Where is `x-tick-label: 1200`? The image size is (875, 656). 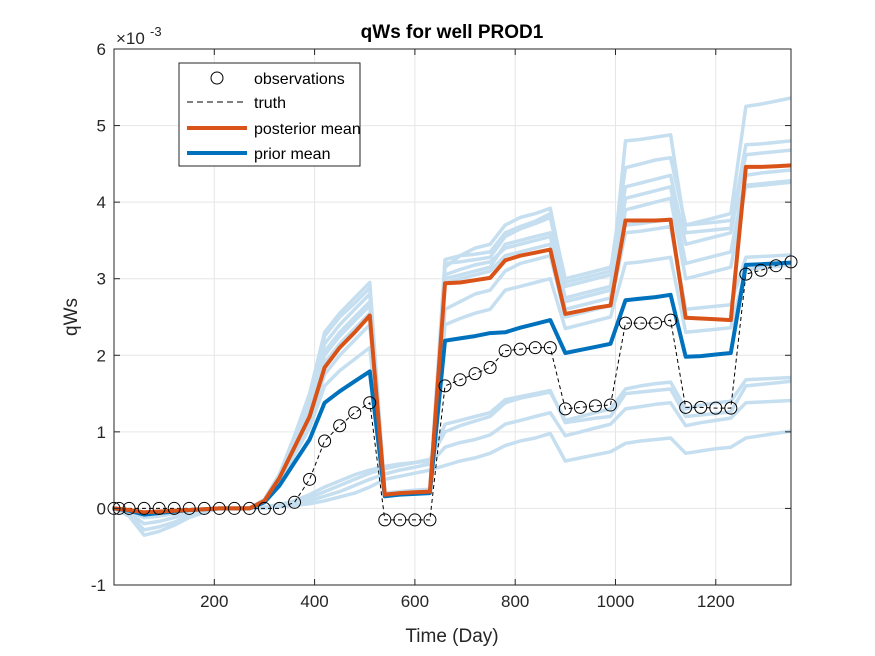
x-tick-label: 1200 is located at coordinates (716, 601).